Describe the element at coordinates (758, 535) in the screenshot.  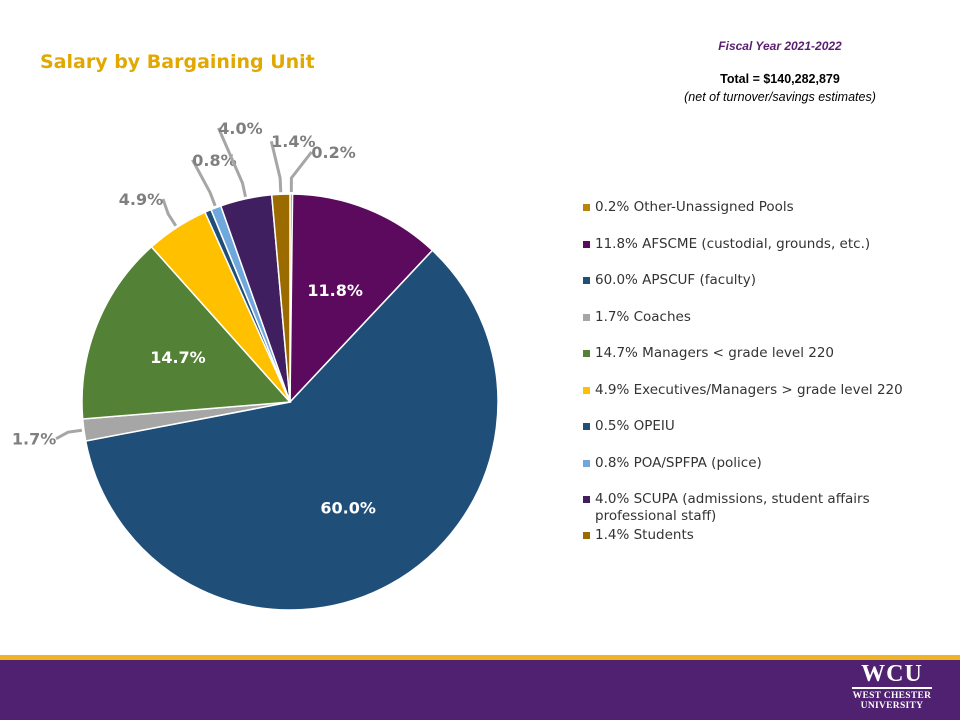
I see `legend-item: 1.4% Students` at that location.